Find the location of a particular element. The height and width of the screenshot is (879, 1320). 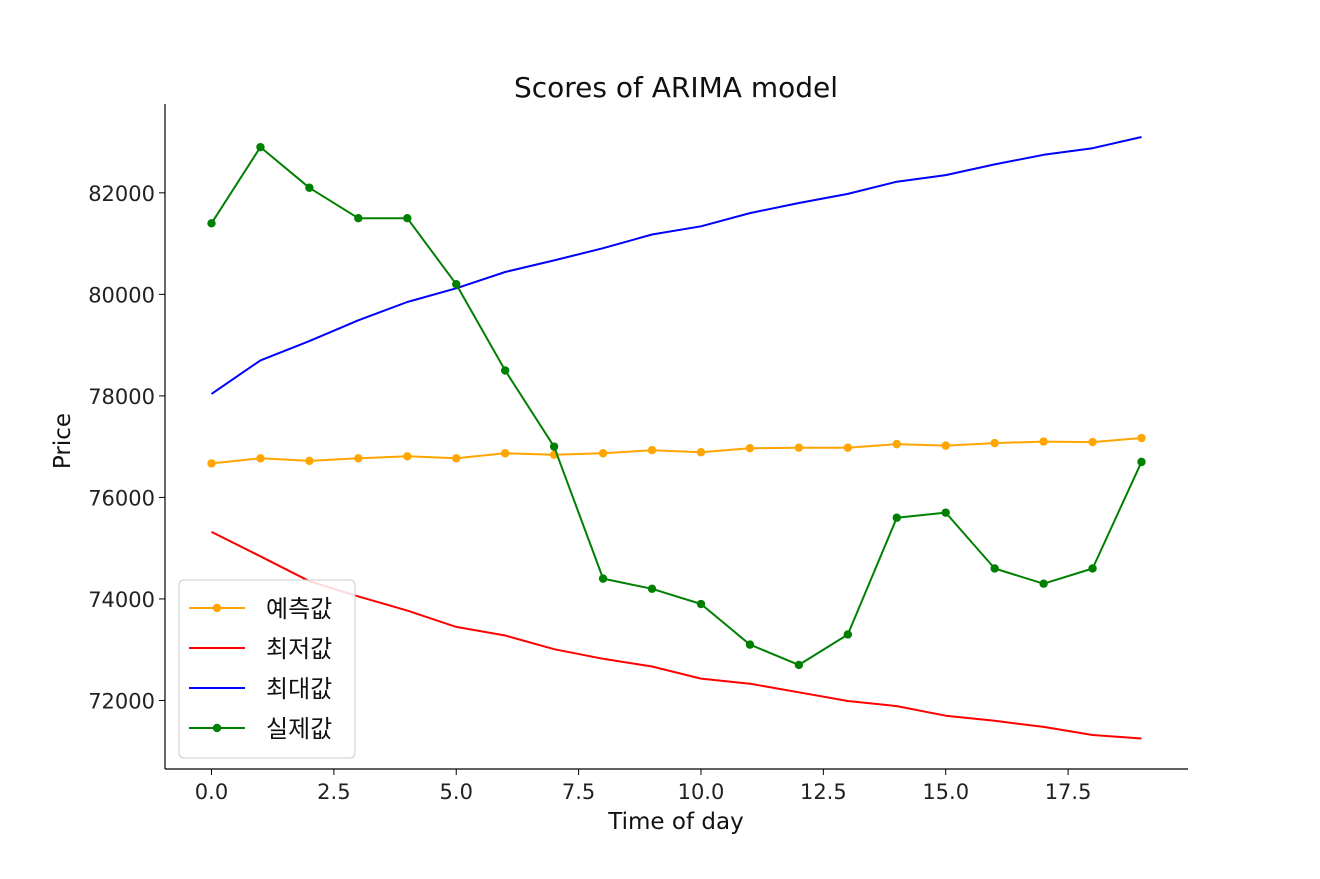

legend-label-4: 실제값 is located at coordinates (299, 729).